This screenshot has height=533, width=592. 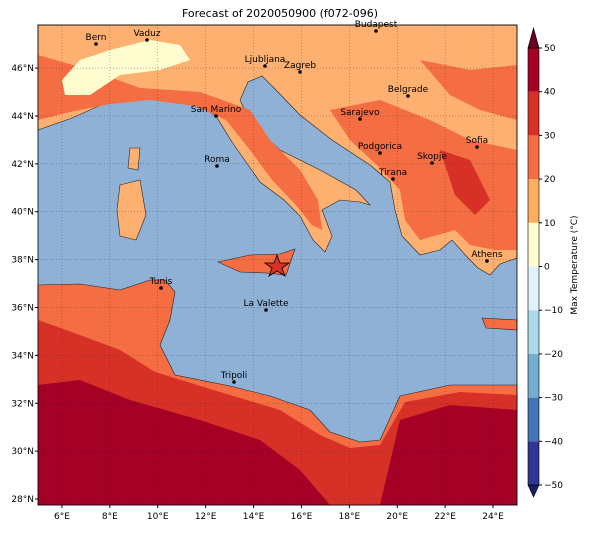 What do you see at coordinates (553, 442) in the screenshot?
I see `colorbar-tick-label: −40` at bounding box center [553, 442].